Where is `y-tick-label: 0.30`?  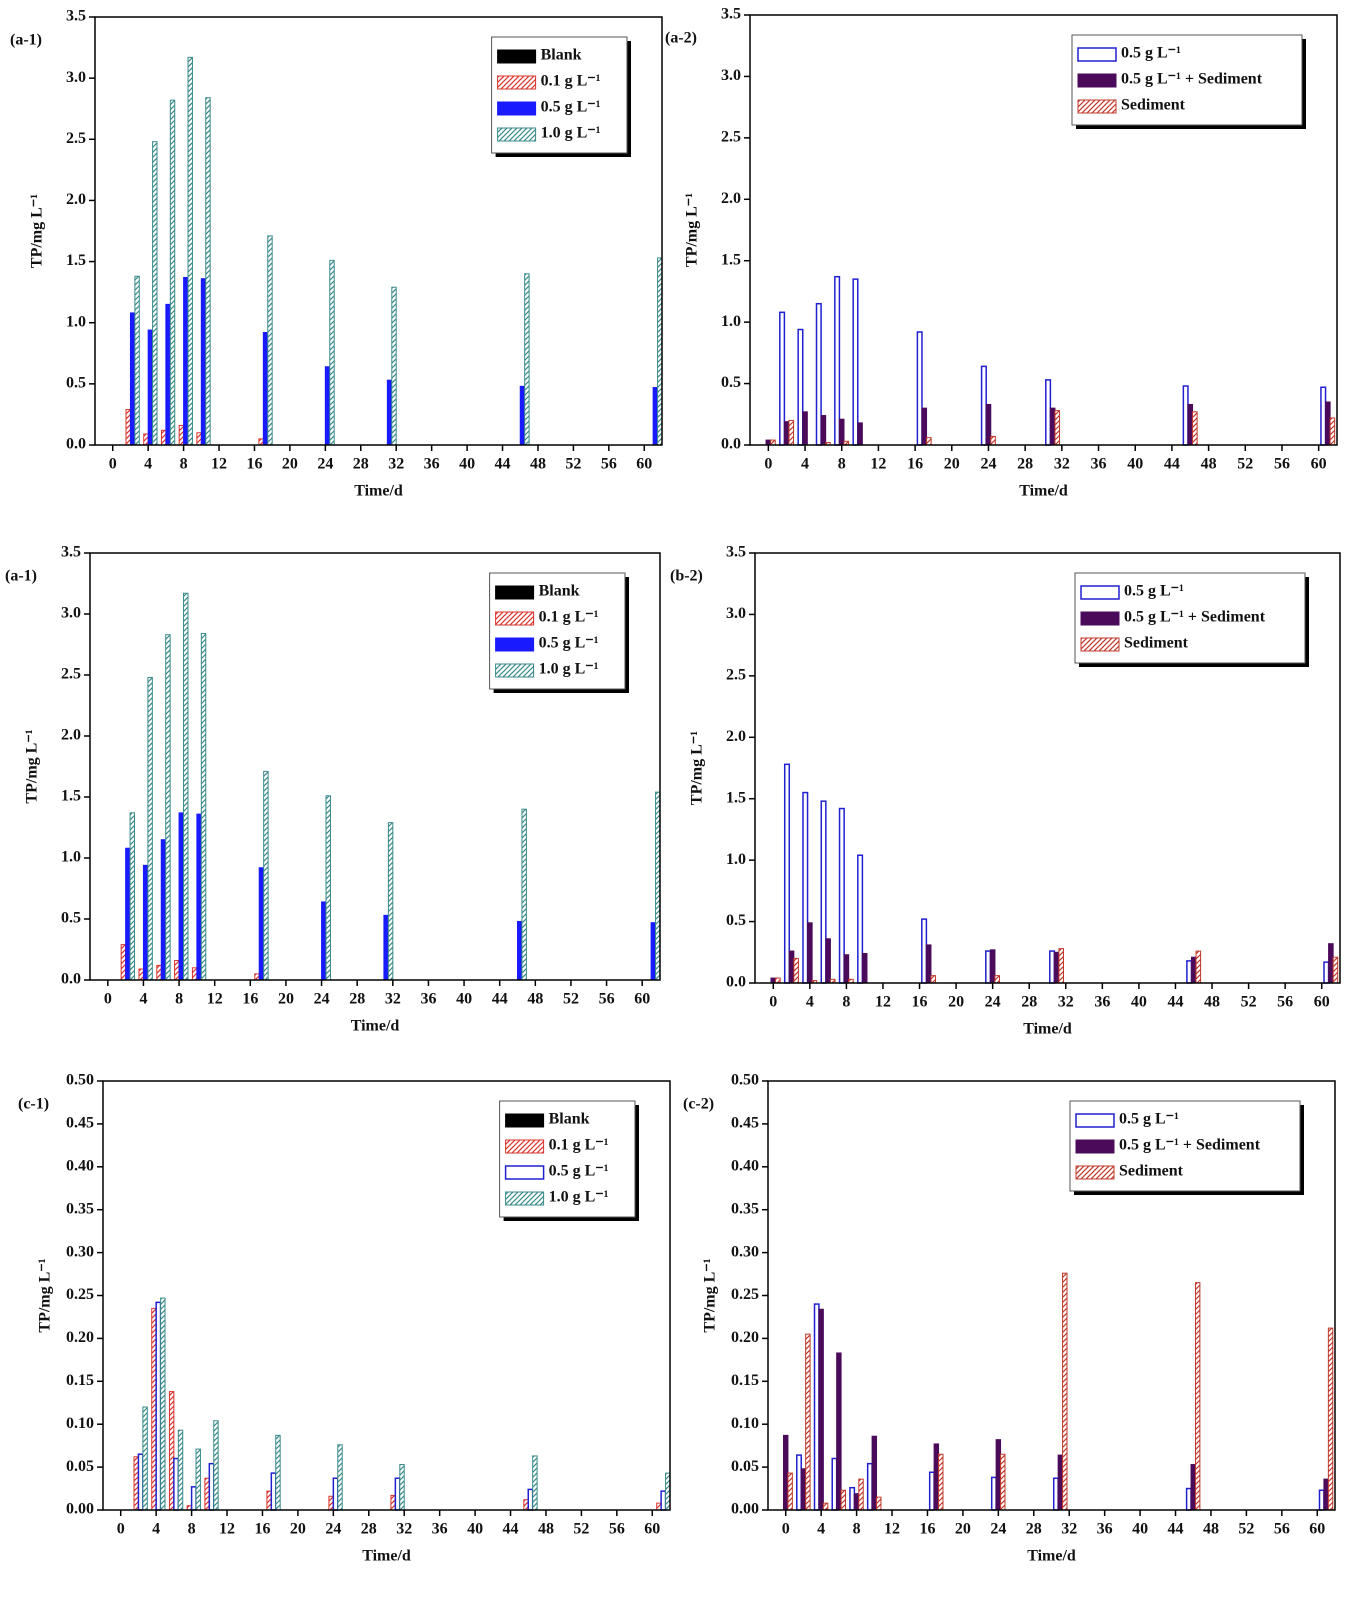
y-tick-label: 0.30 is located at coordinates (80, 1251).